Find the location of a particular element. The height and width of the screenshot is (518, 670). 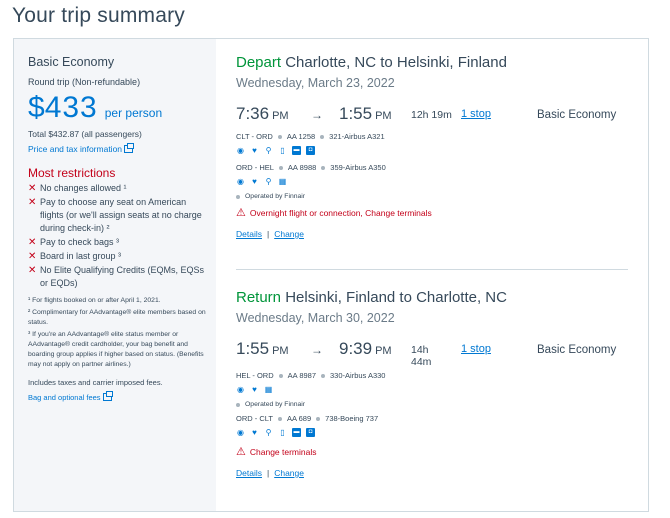

return-direction: Return is located at coordinates (259, 297).